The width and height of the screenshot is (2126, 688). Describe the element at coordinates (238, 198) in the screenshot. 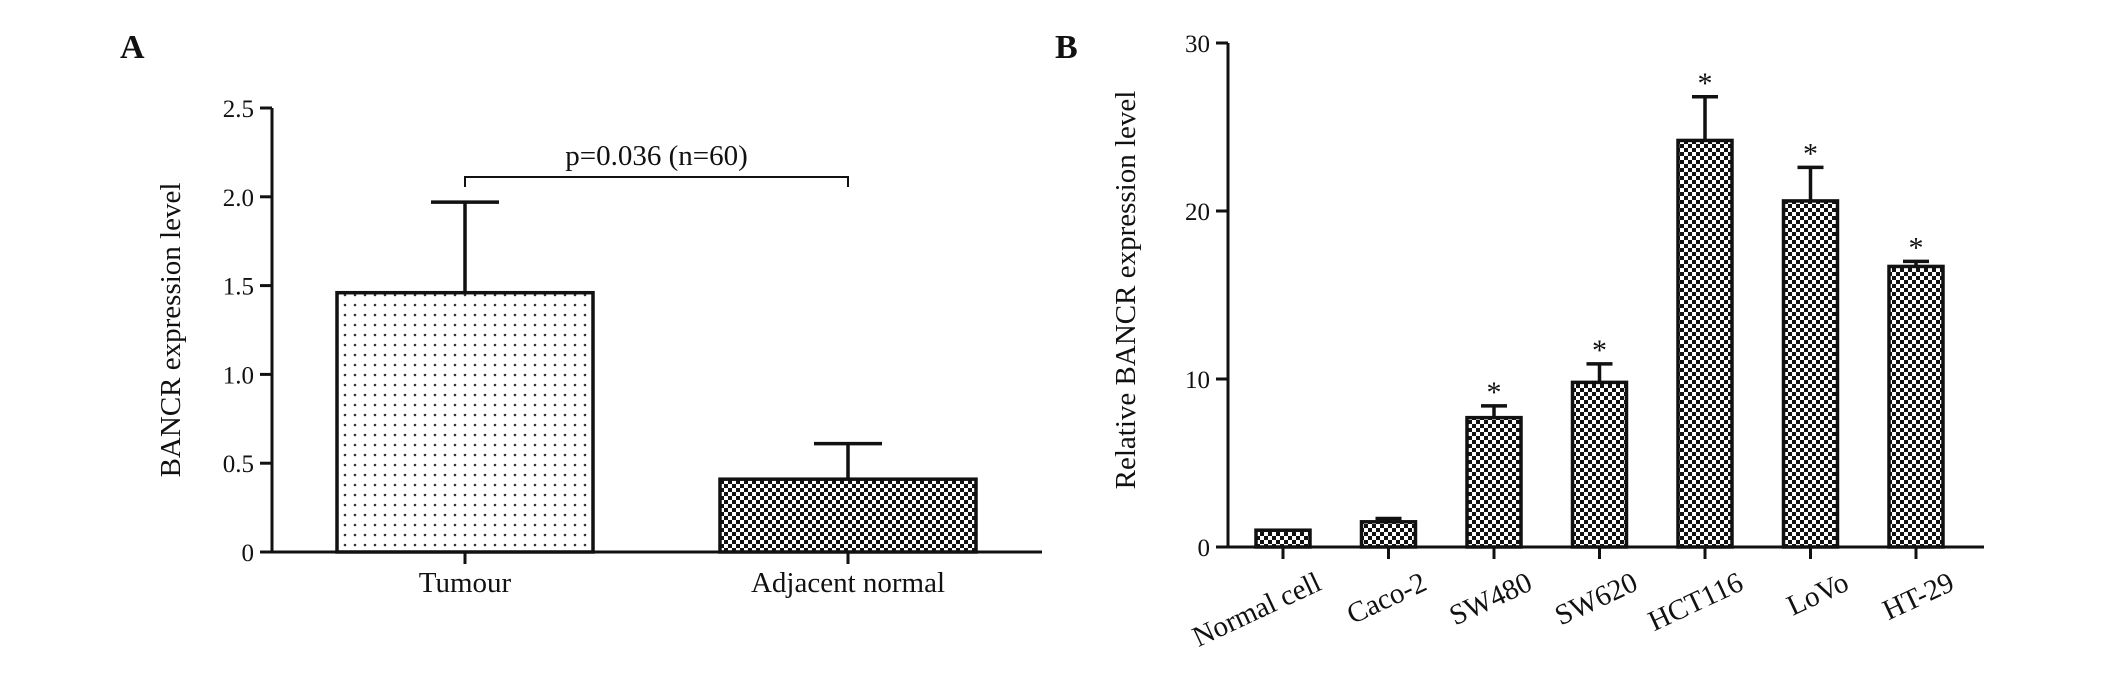

I see `panel-a-y-tick-label: 2.0` at that location.